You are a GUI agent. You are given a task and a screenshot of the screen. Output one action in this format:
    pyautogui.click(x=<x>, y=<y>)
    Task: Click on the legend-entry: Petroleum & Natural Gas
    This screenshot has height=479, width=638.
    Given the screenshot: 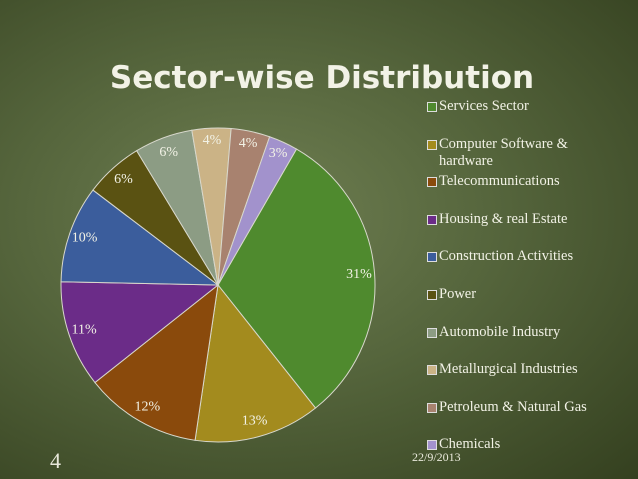 What is the action you would take?
    pyautogui.click(x=524, y=407)
    